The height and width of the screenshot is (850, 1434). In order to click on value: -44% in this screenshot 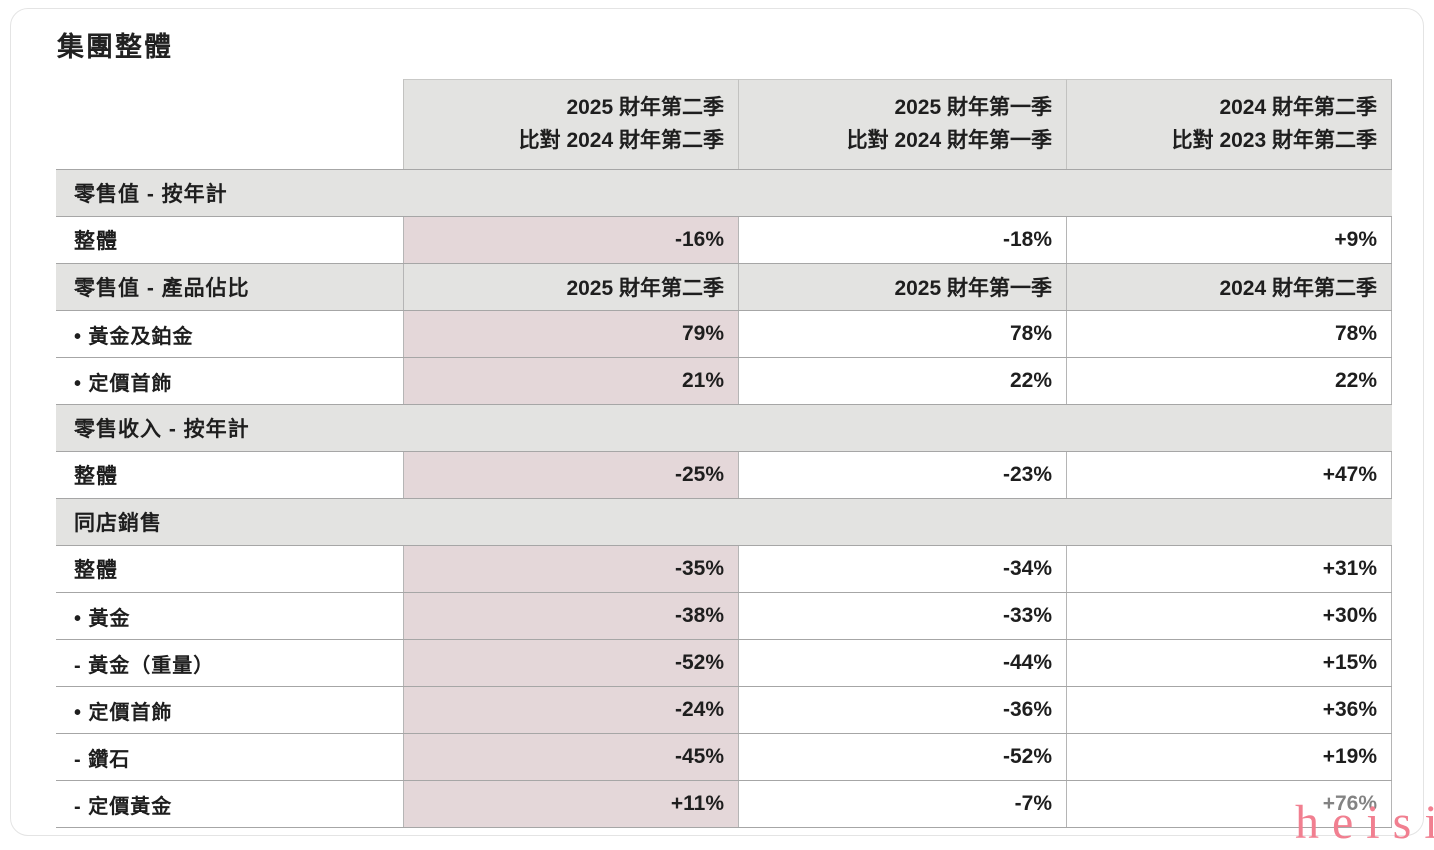, I will do `click(1027, 662)`.